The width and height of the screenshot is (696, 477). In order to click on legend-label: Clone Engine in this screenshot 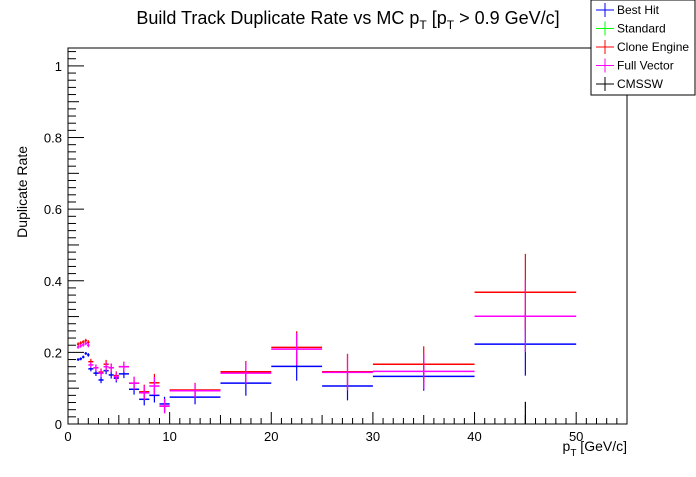, I will do `click(653, 47)`.